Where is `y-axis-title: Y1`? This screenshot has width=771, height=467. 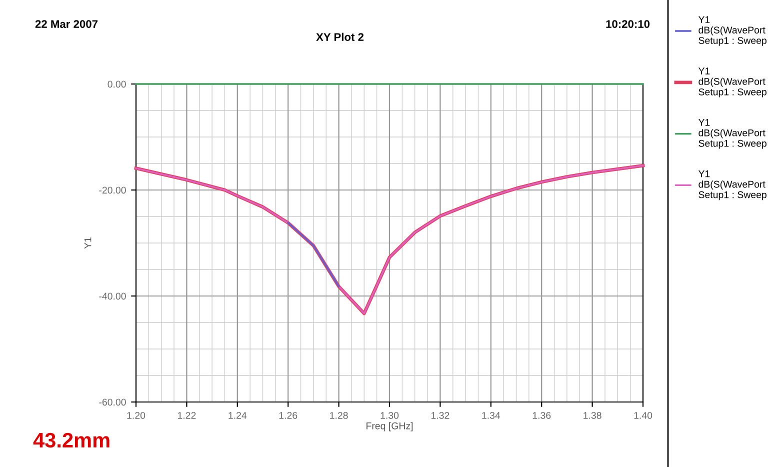
y-axis-title: Y1 is located at coordinates (88, 243).